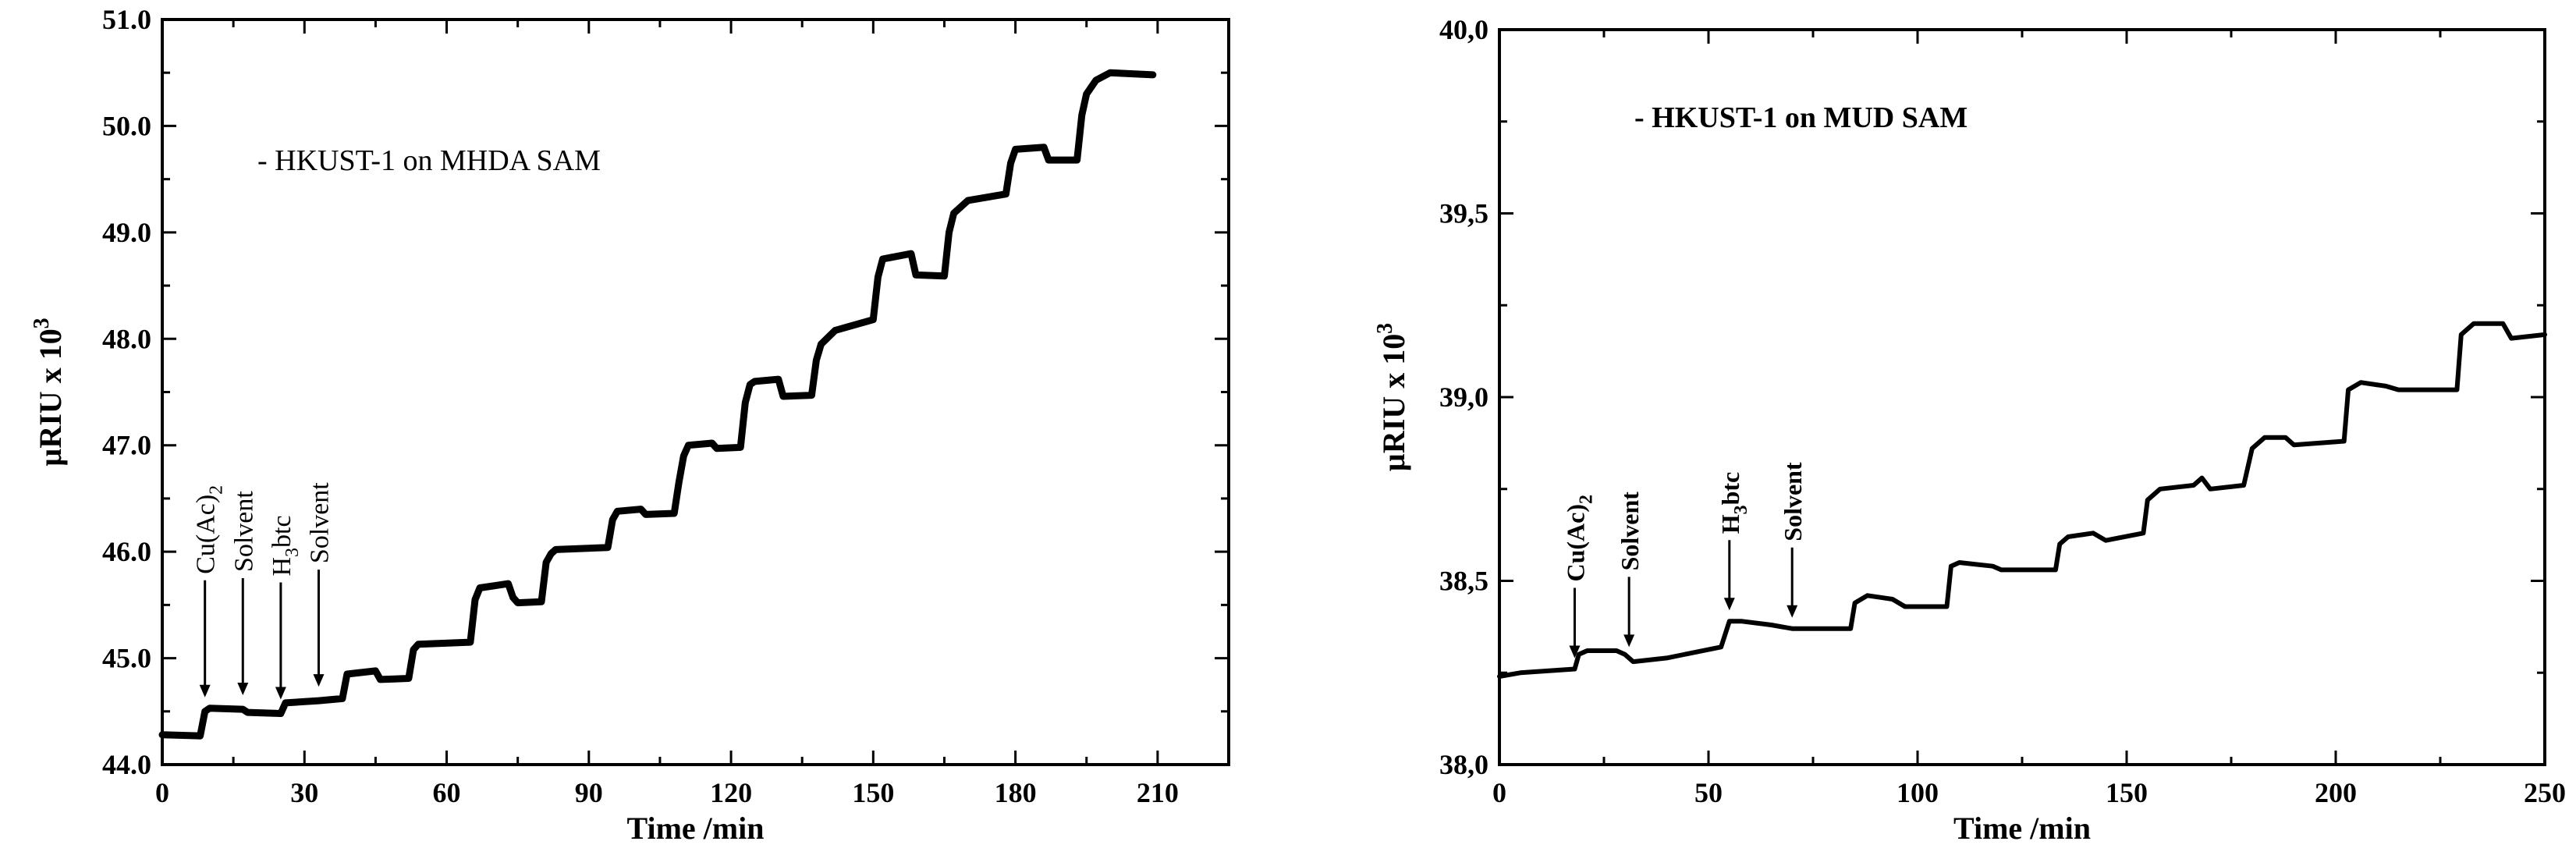 This screenshot has width=2576, height=859. Describe the element at coordinates (1708, 792) in the screenshot. I see `x-tick-label: 50` at that location.